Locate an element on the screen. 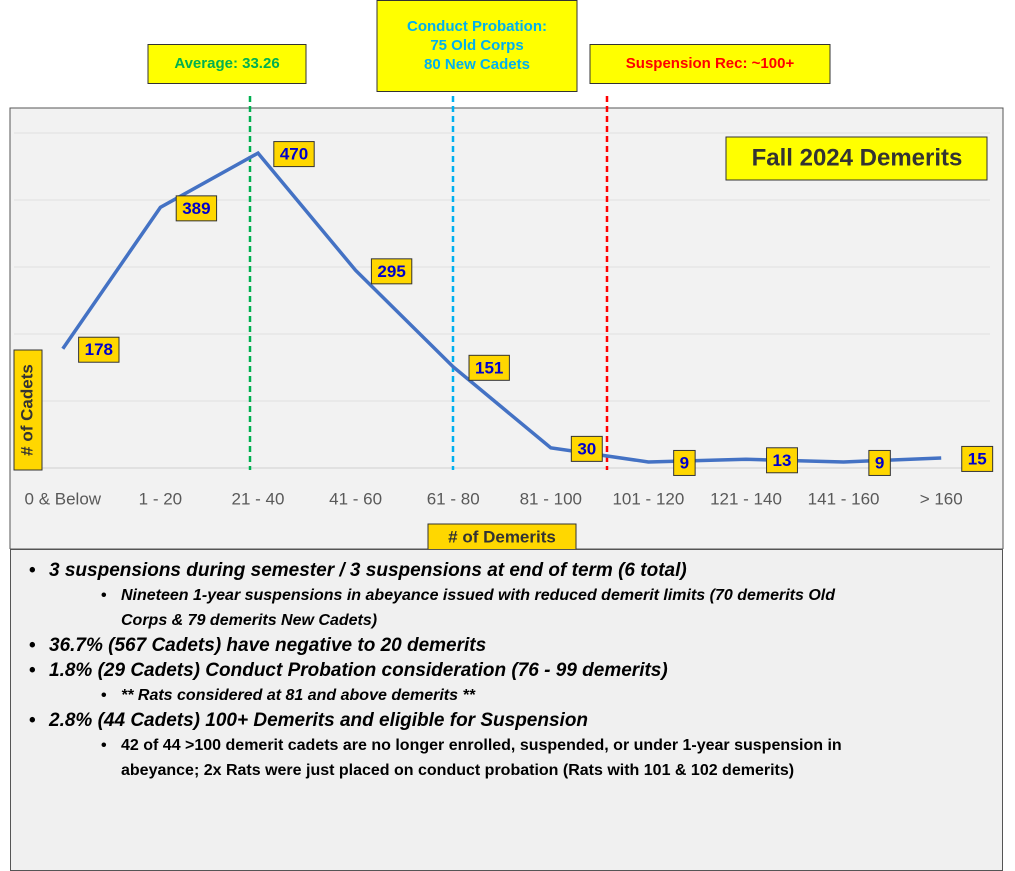 The width and height of the screenshot is (1015, 871). x-tick-label: 141 - 160 is located at coordinates (844, 498).